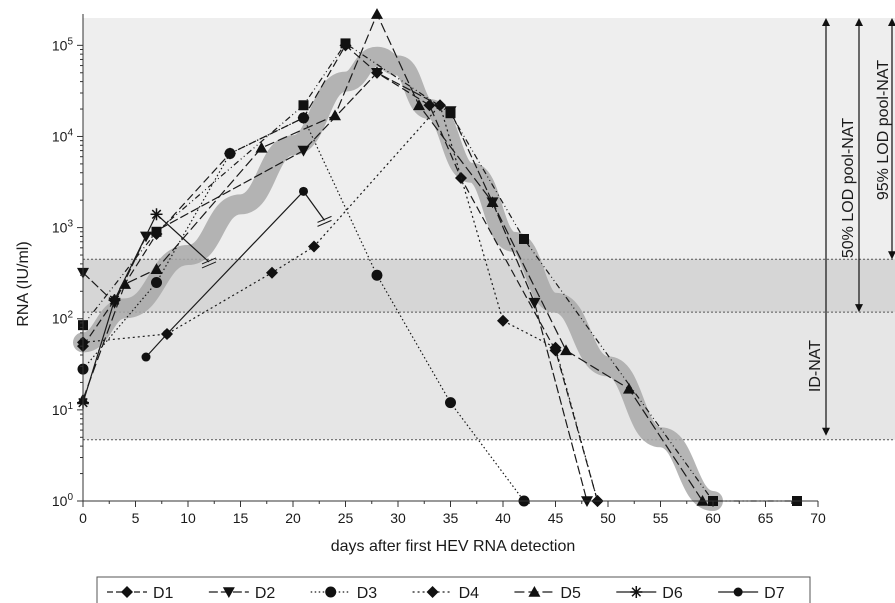 The width and height of the screenshot is (895, 603). What do you see at coordinates (713, 518) in the screenshot?
I see `x-tick-label: 60` at bounding box center [713, 518].